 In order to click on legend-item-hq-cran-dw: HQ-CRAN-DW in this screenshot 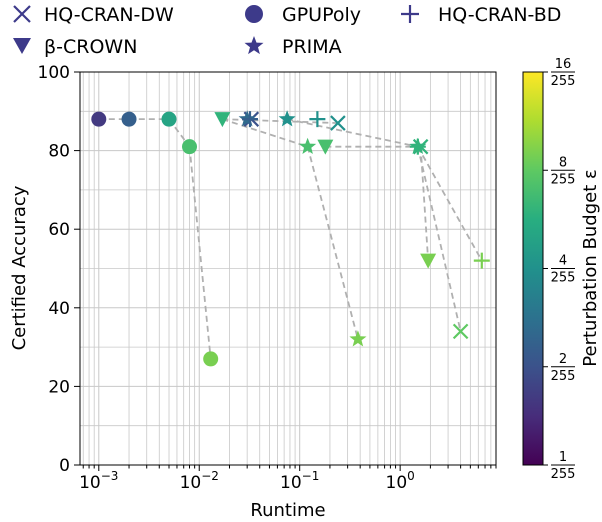, I will do `click(93, 15)`.